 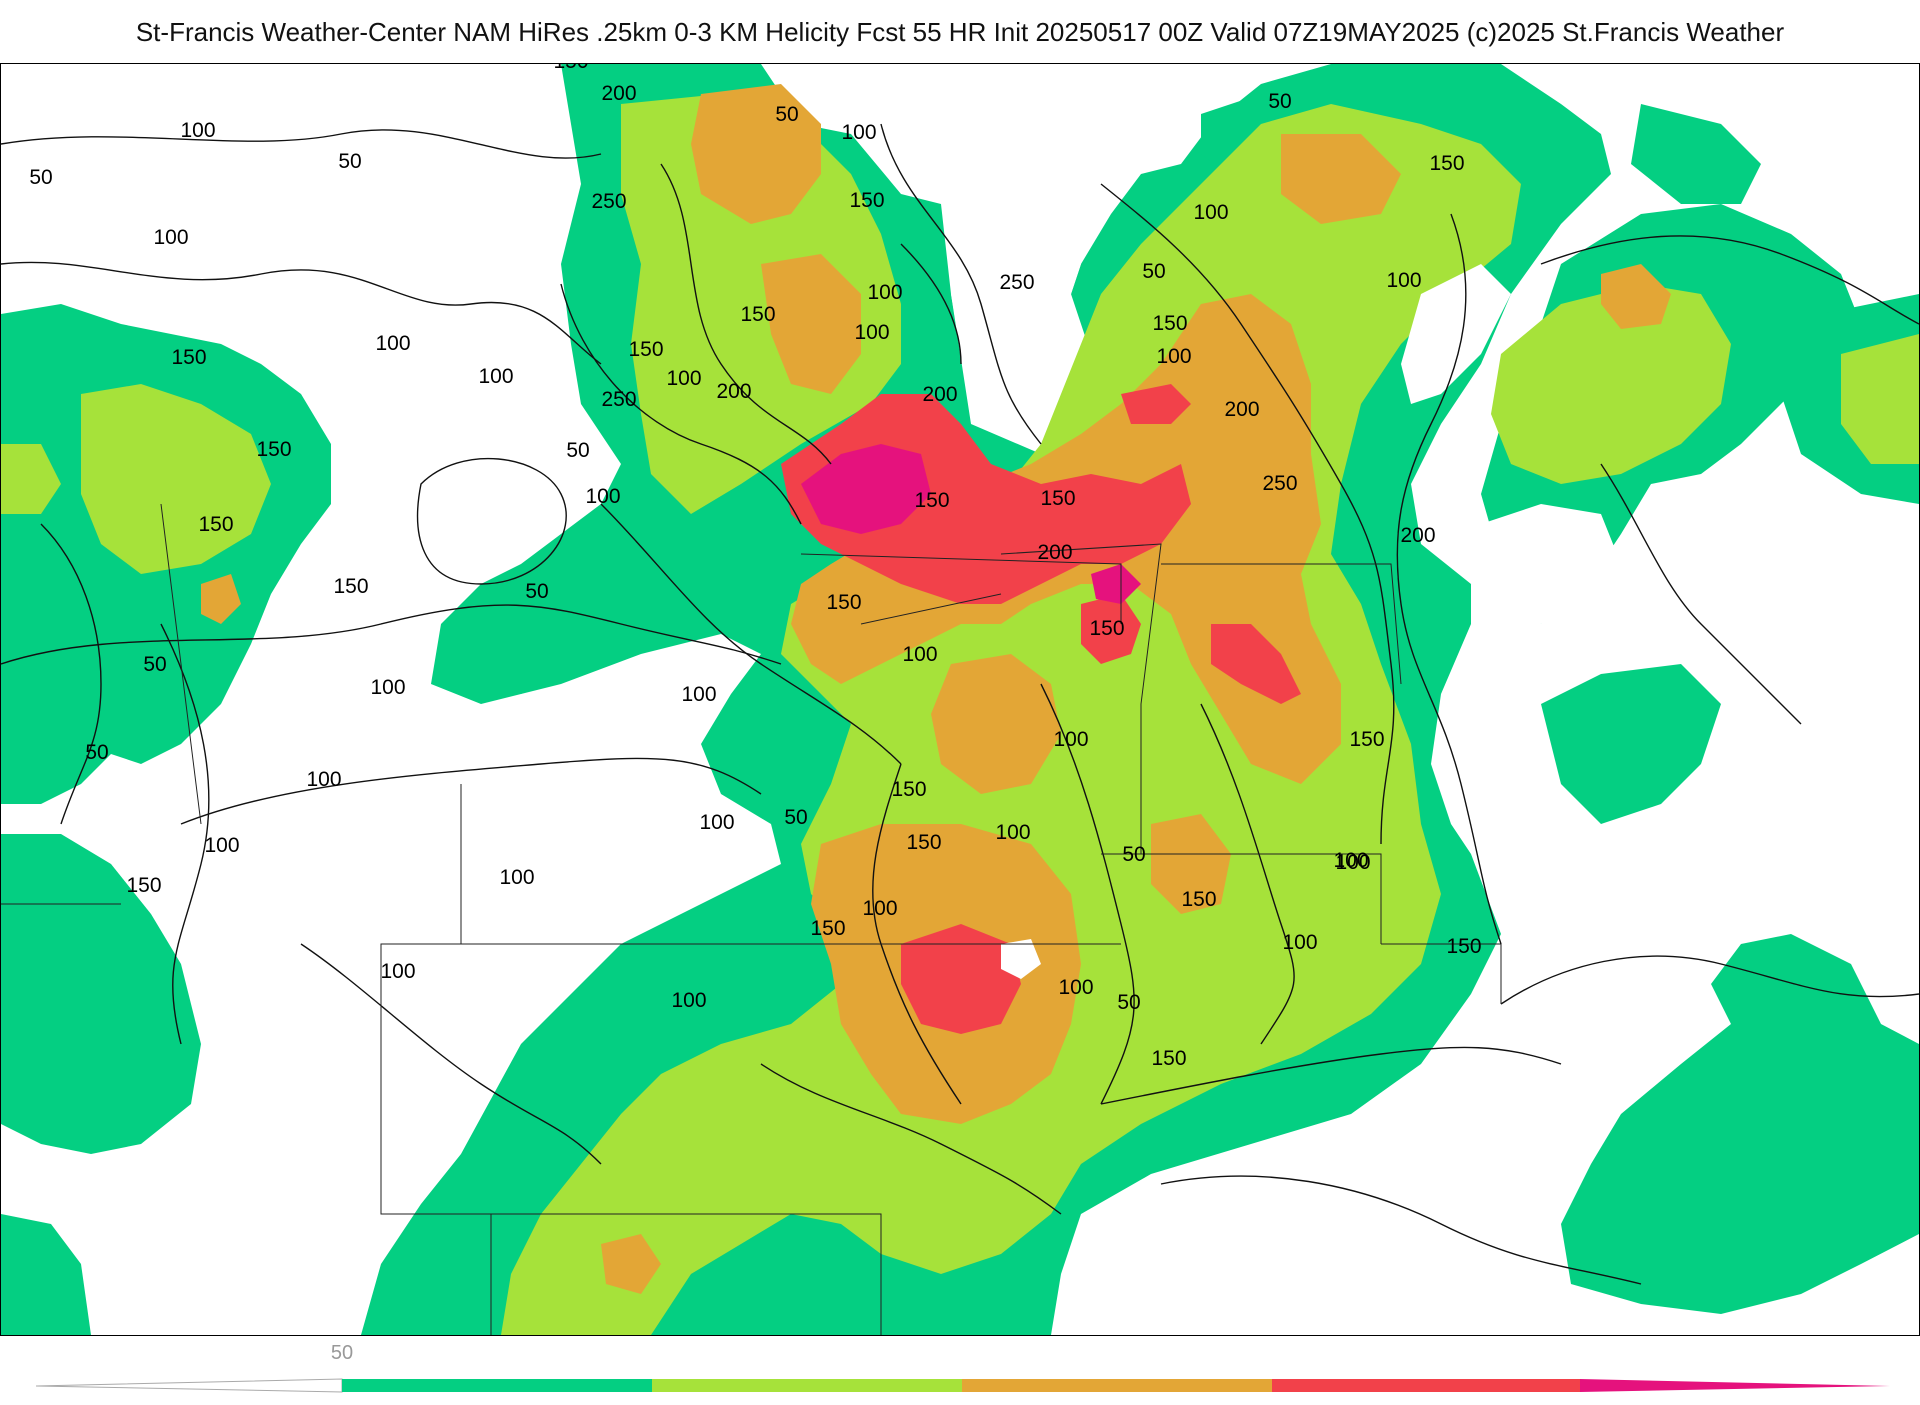 What do you see at coordinates (189, 1385) in the screenshot?
I see `colorbar-low-triangle` at bounding box center [189, 1385].